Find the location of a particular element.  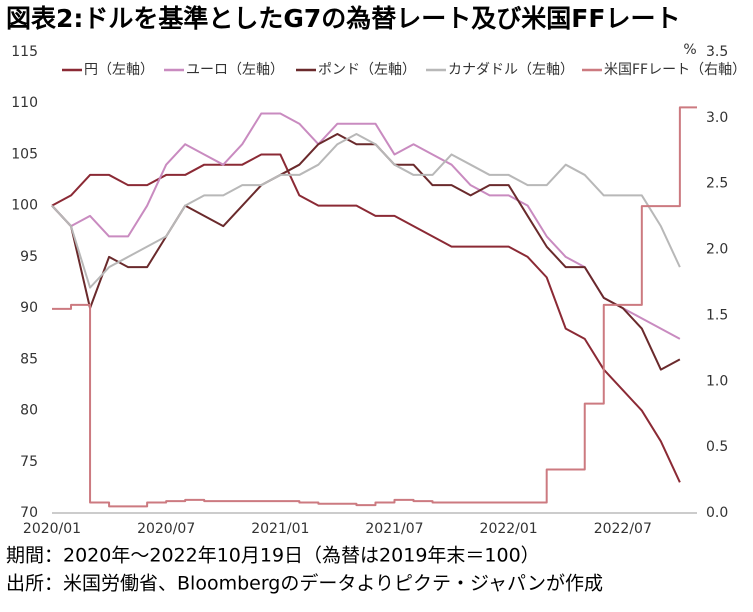

note: 出所：米国労働省、Bloombergのデータよりピクテ・ジャパンが作成 is located at coordinates (304, 584).